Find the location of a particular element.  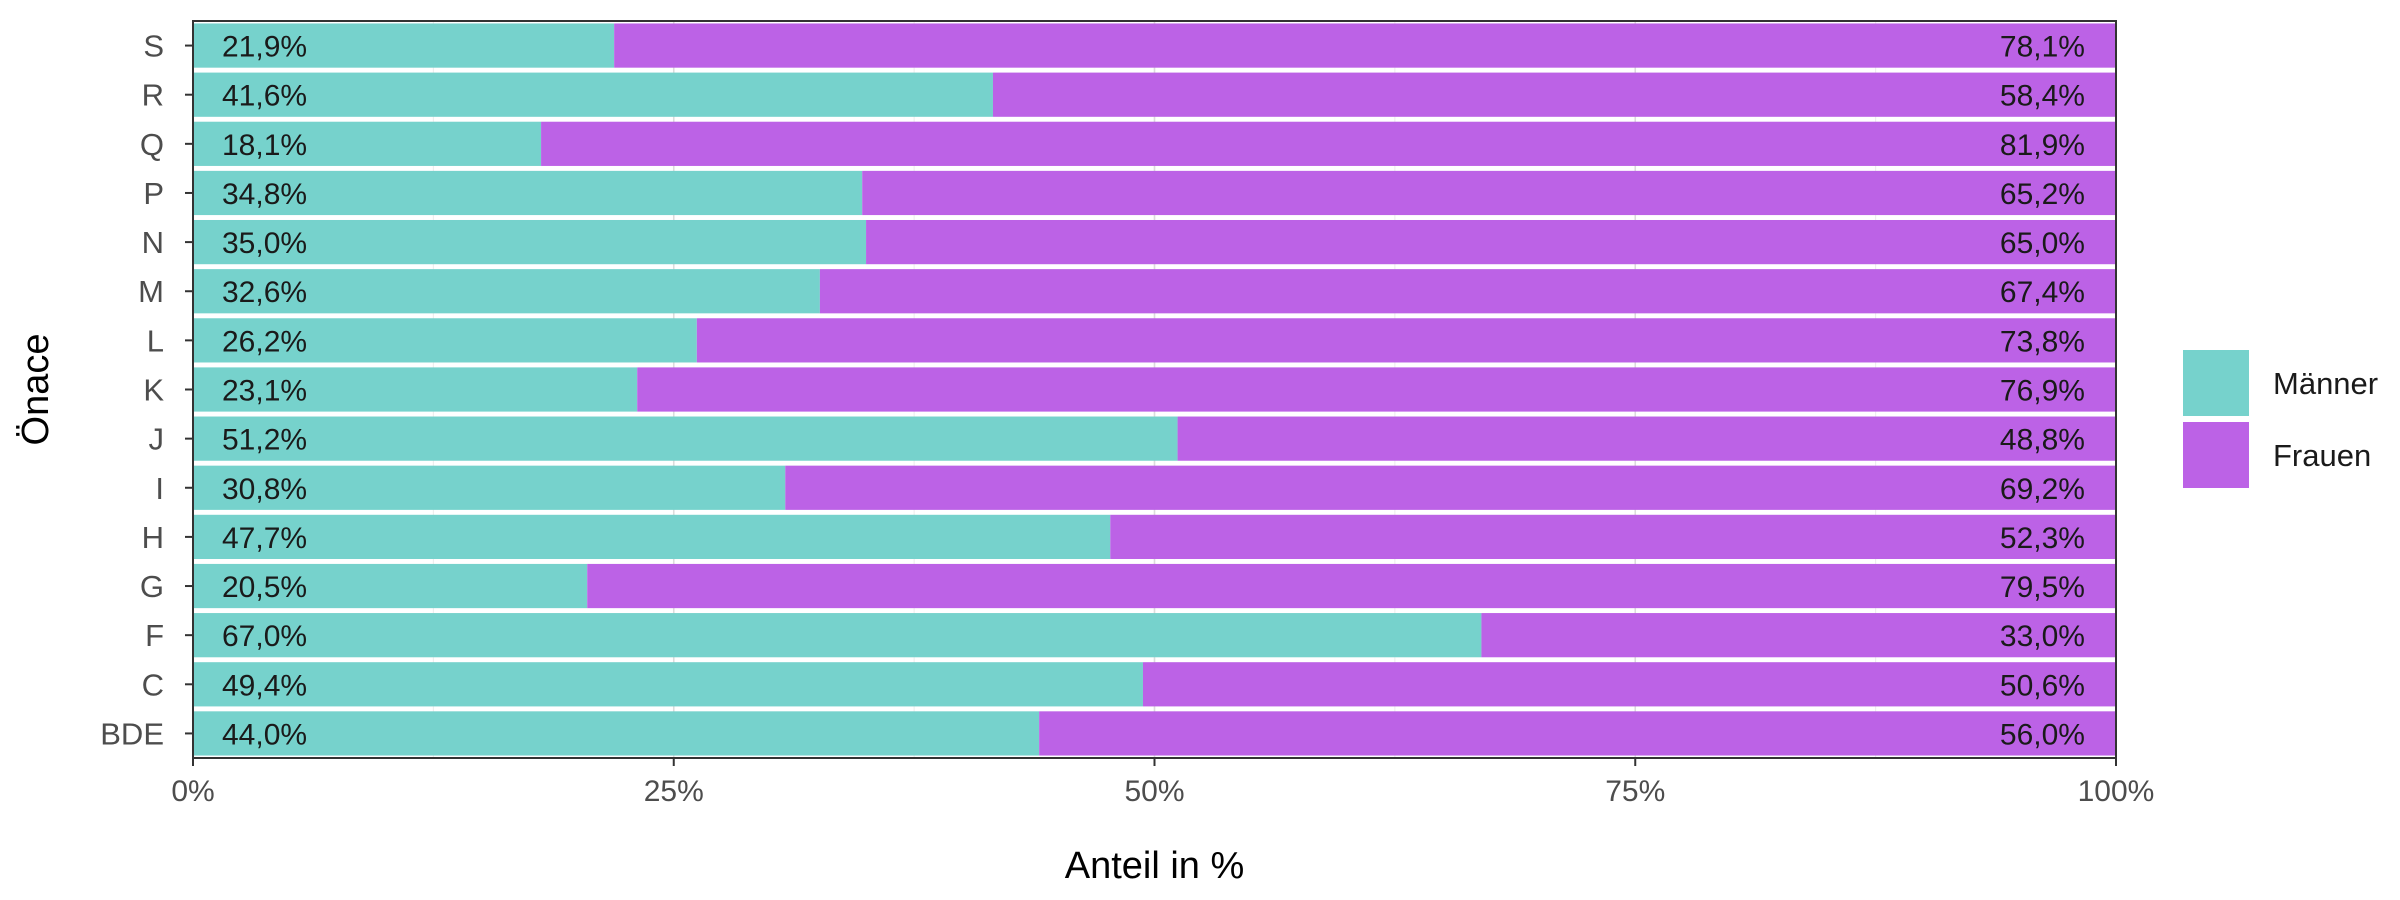

data-label-maenner-K: 23,1% is located at coordinates (264, 391).